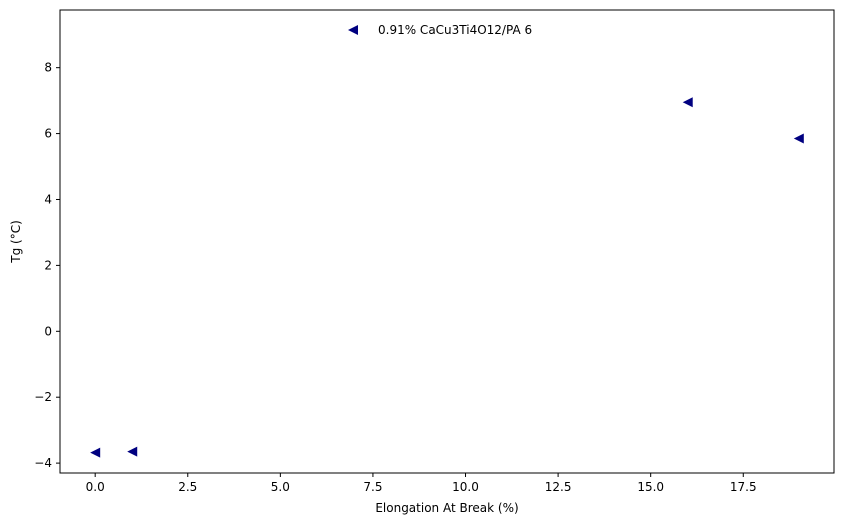  What do you see at coordinates (16, 242) in the screenshot?
I see `y-axis-label: Tg (°C)` at bounding box center [16, 242].